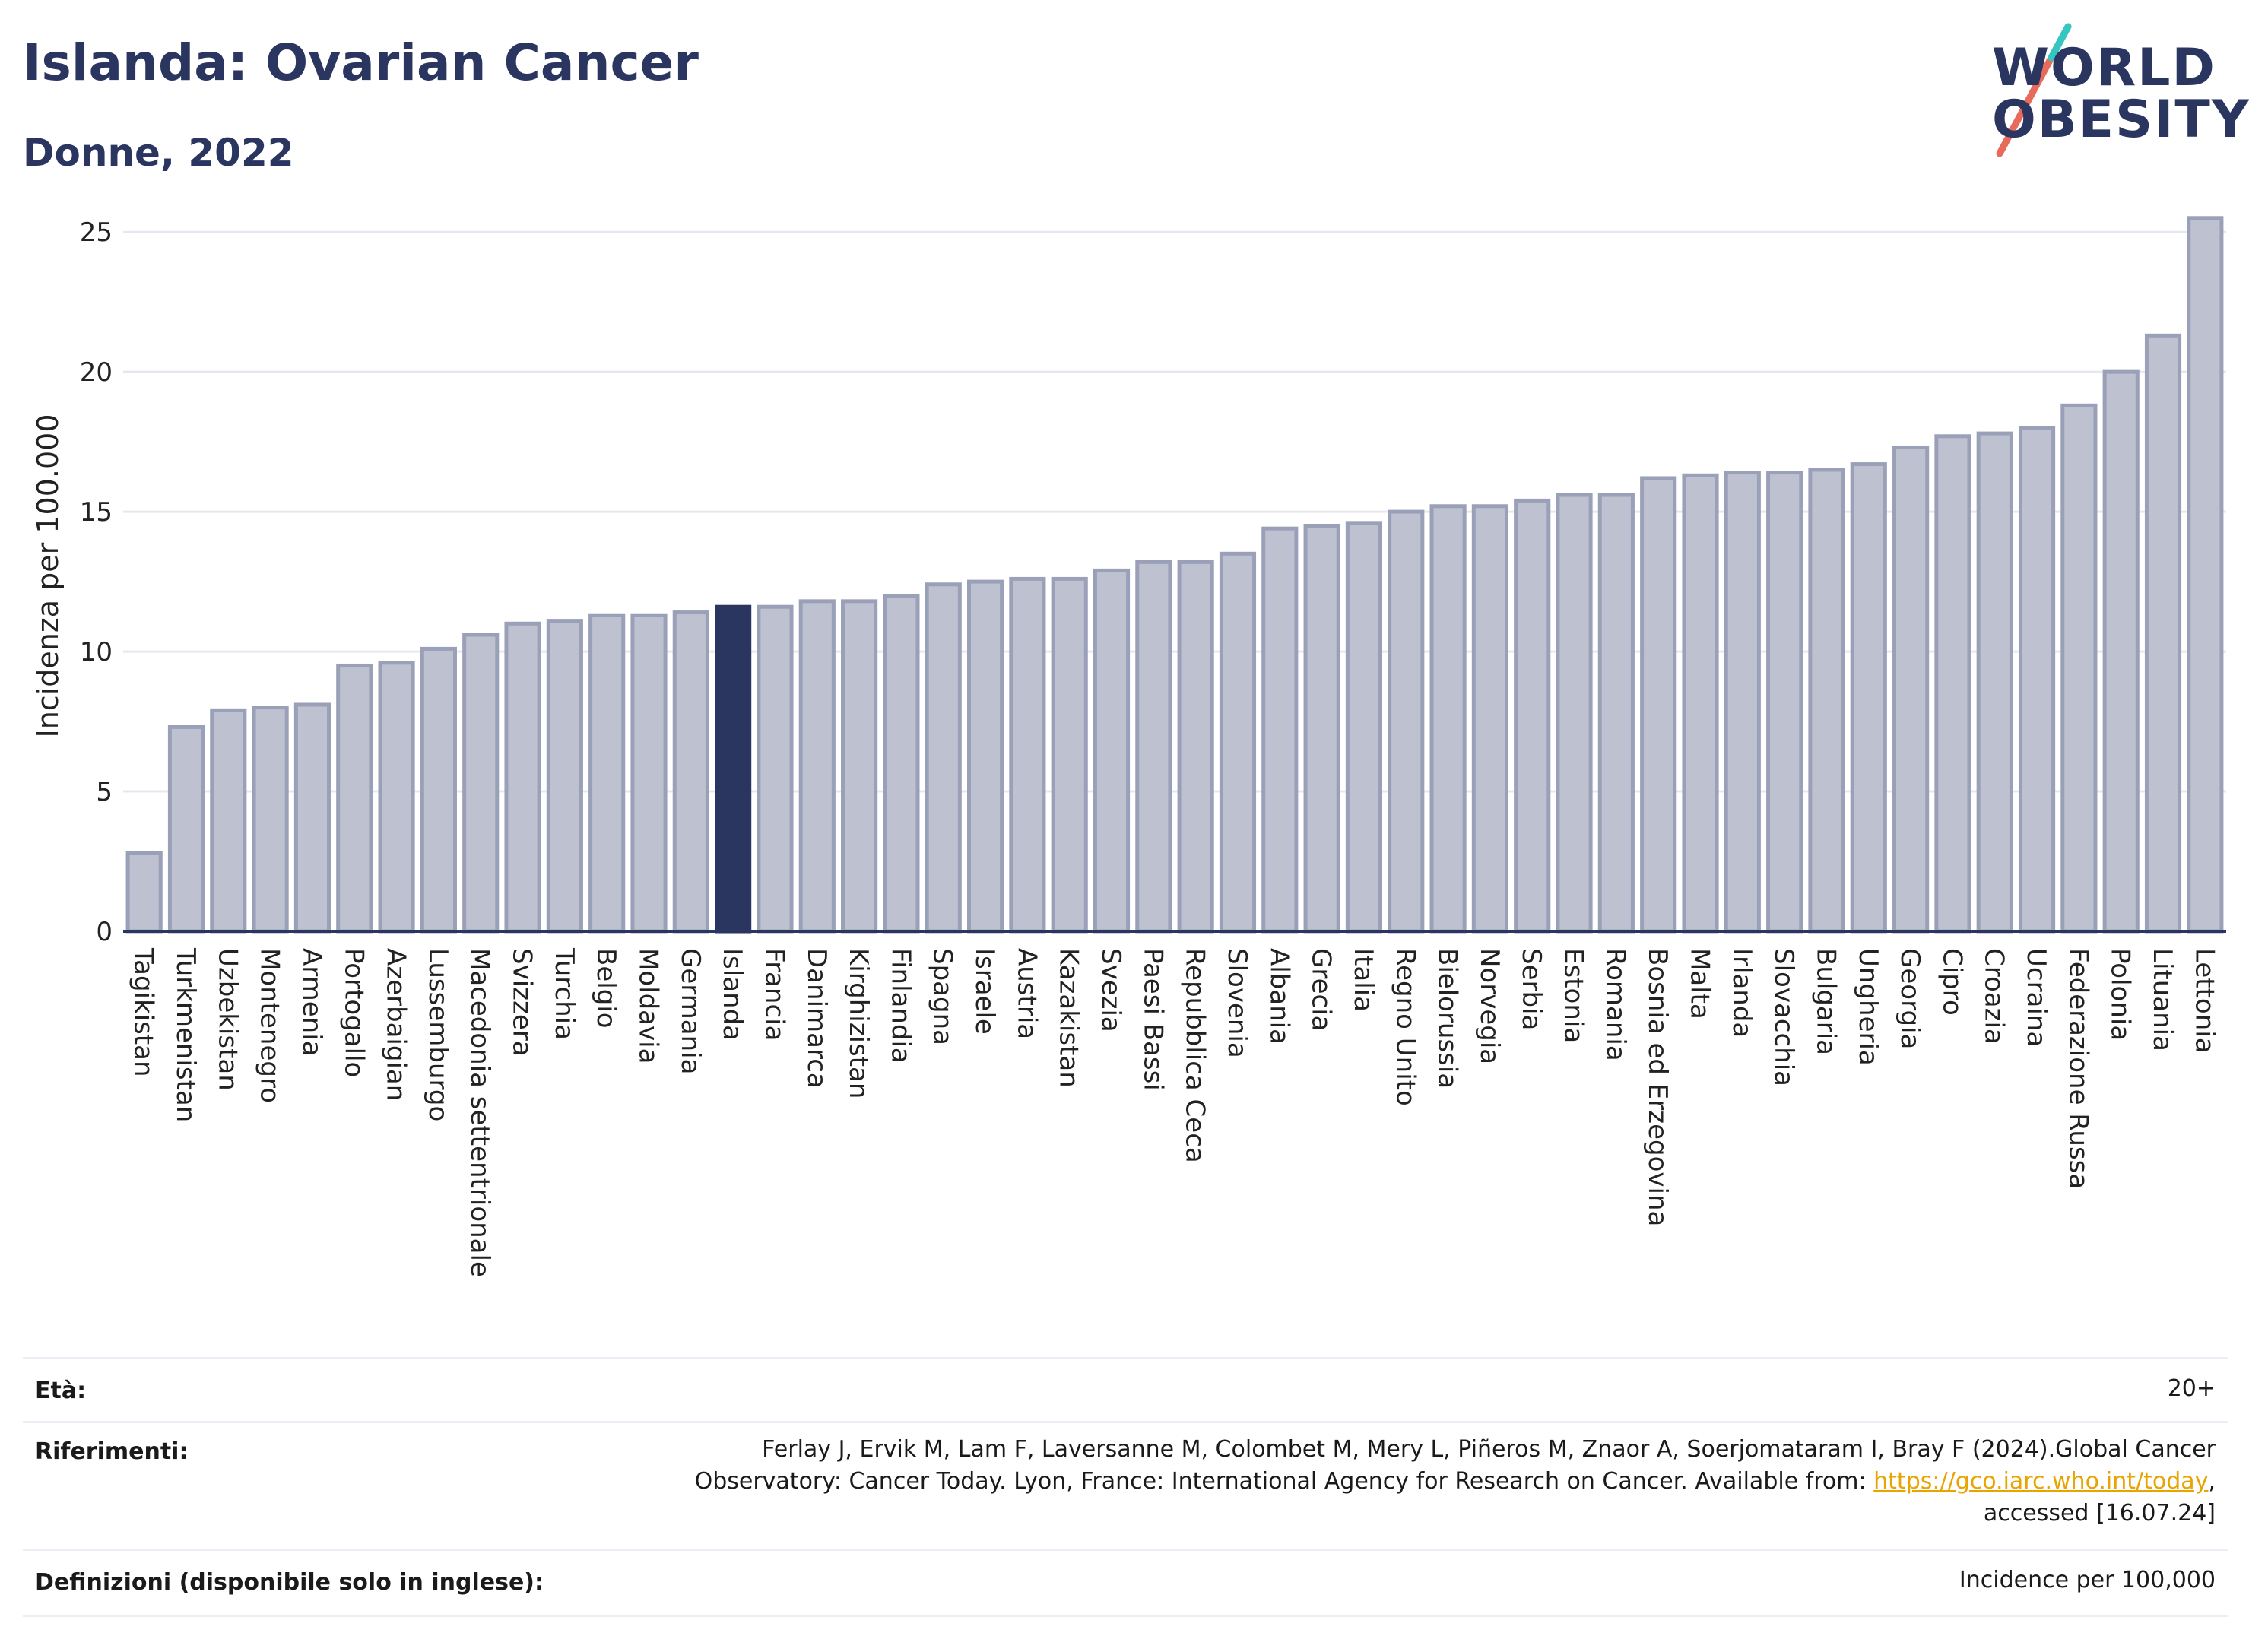  I want to click on x-tick-label: Bulgaria, so click(1825, 1001).